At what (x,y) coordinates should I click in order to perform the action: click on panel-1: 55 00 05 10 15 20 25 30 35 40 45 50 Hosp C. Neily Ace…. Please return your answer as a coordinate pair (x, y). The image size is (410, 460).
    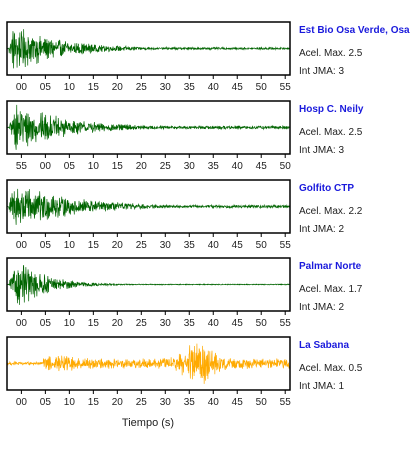
    Looking at the image, I should click on (185, 136).